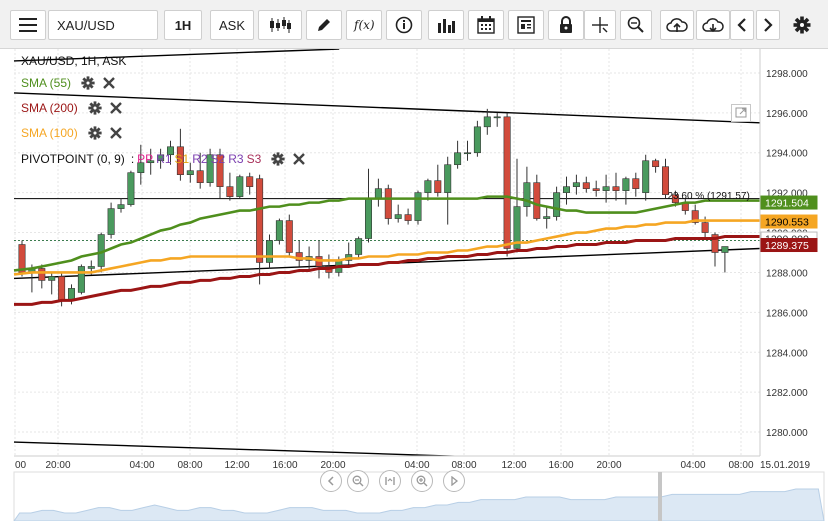 The height and width of the screenshot is (526, 828). I want to click on zoom-out-button, so click(358, 481).